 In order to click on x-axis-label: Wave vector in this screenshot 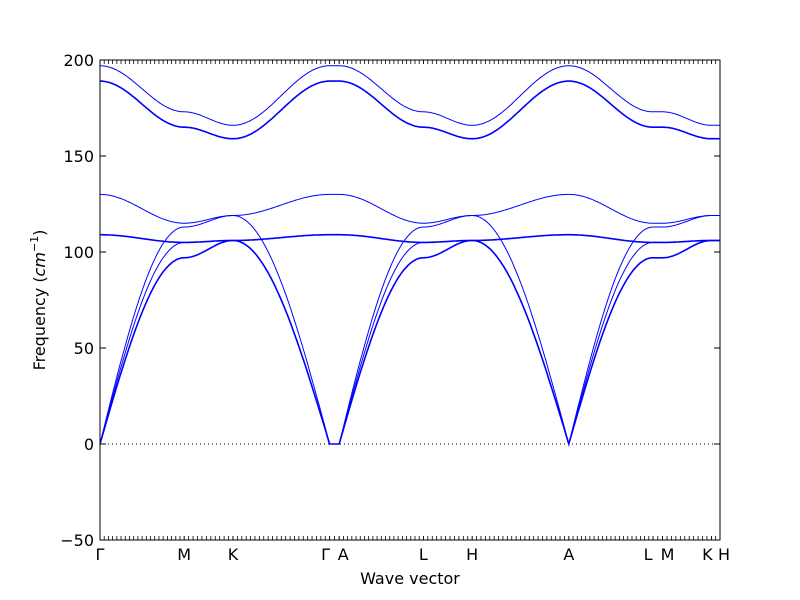, I will do `click(410, 578)`.